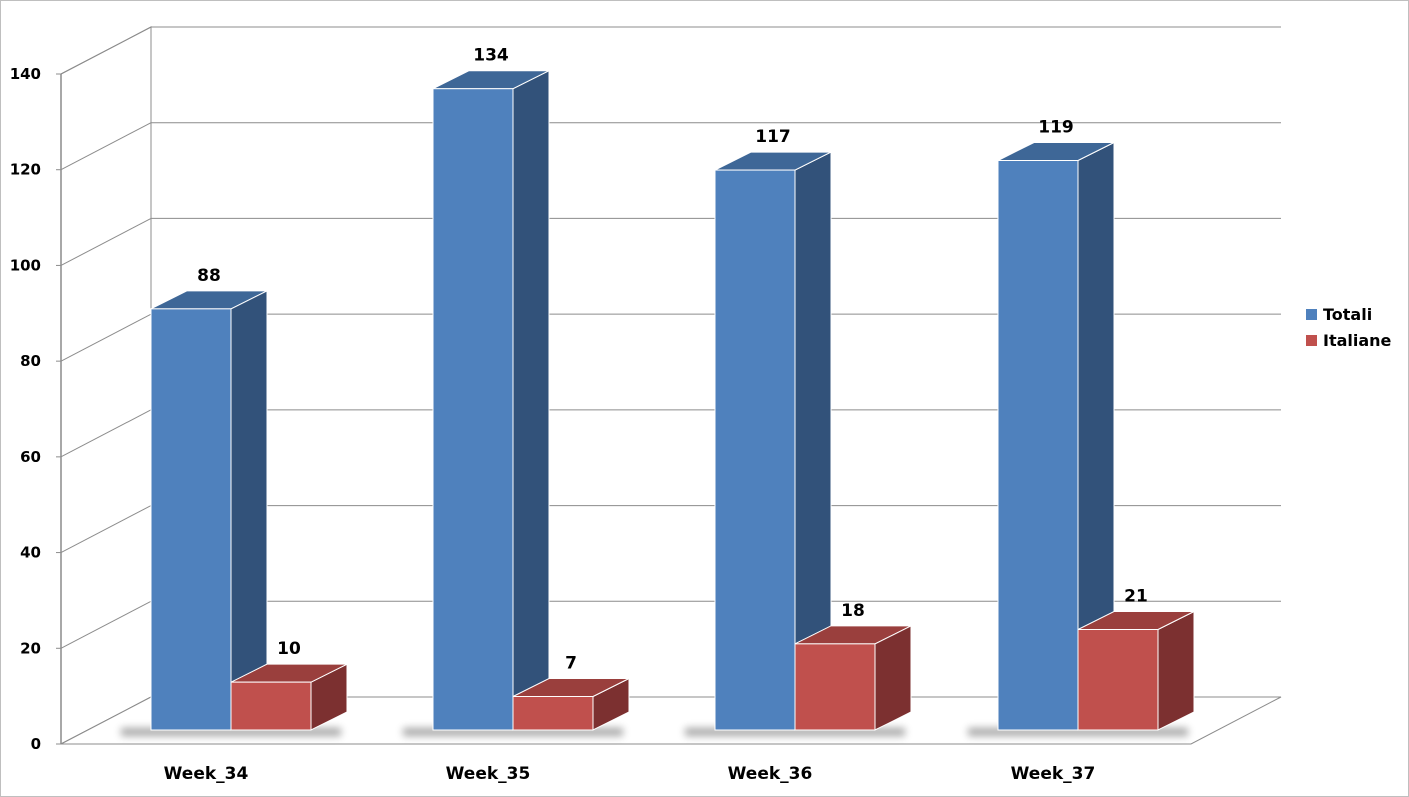 This screenshot has width=1409, height=797. Describe the element at coordinates (30, 648) in the screenshot. I see `y-tick-label-20: 20` at that location.